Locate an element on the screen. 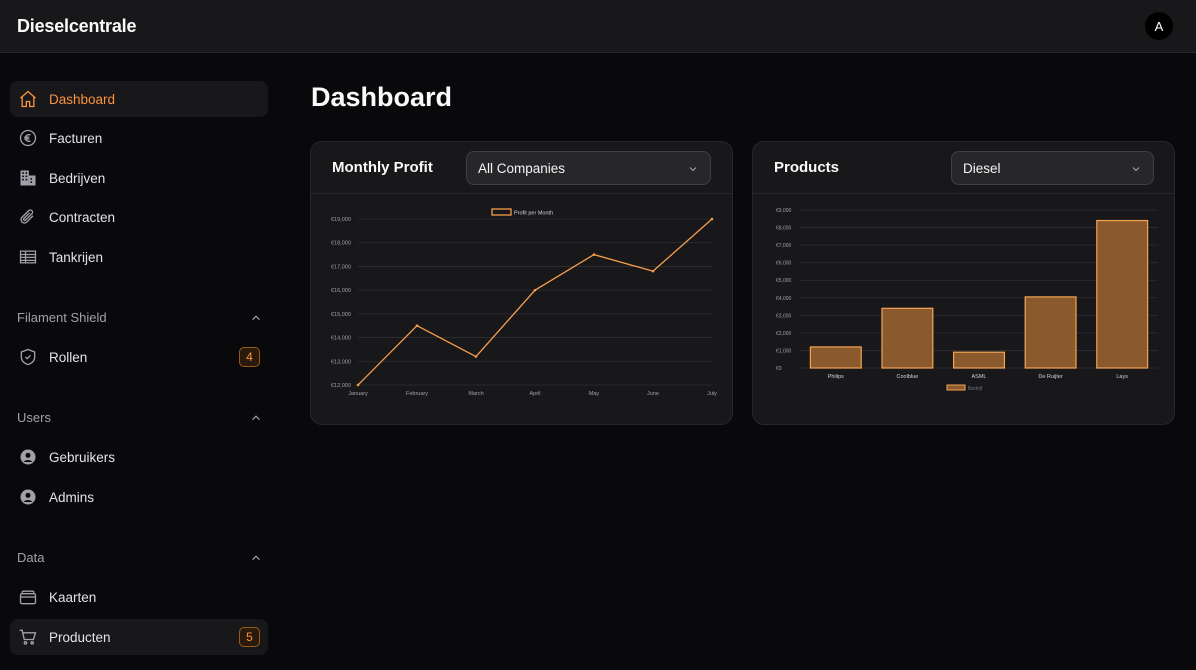 This screenshot has width=1196, height=670. x-tick-label: ASML is located at coordinates (979, 377).